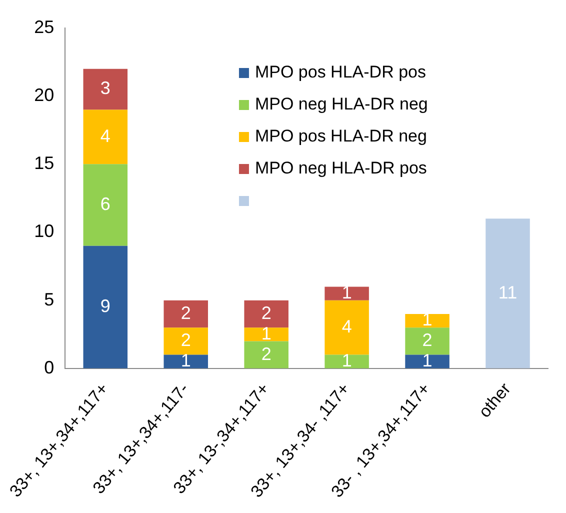 The height and width of the screenshot is (513, 566). What do you see at coordinates (340, 168) in the screenshot?
I see `legend-label: MPO neg HLA-DR pos` at bounding box center [340, 168].